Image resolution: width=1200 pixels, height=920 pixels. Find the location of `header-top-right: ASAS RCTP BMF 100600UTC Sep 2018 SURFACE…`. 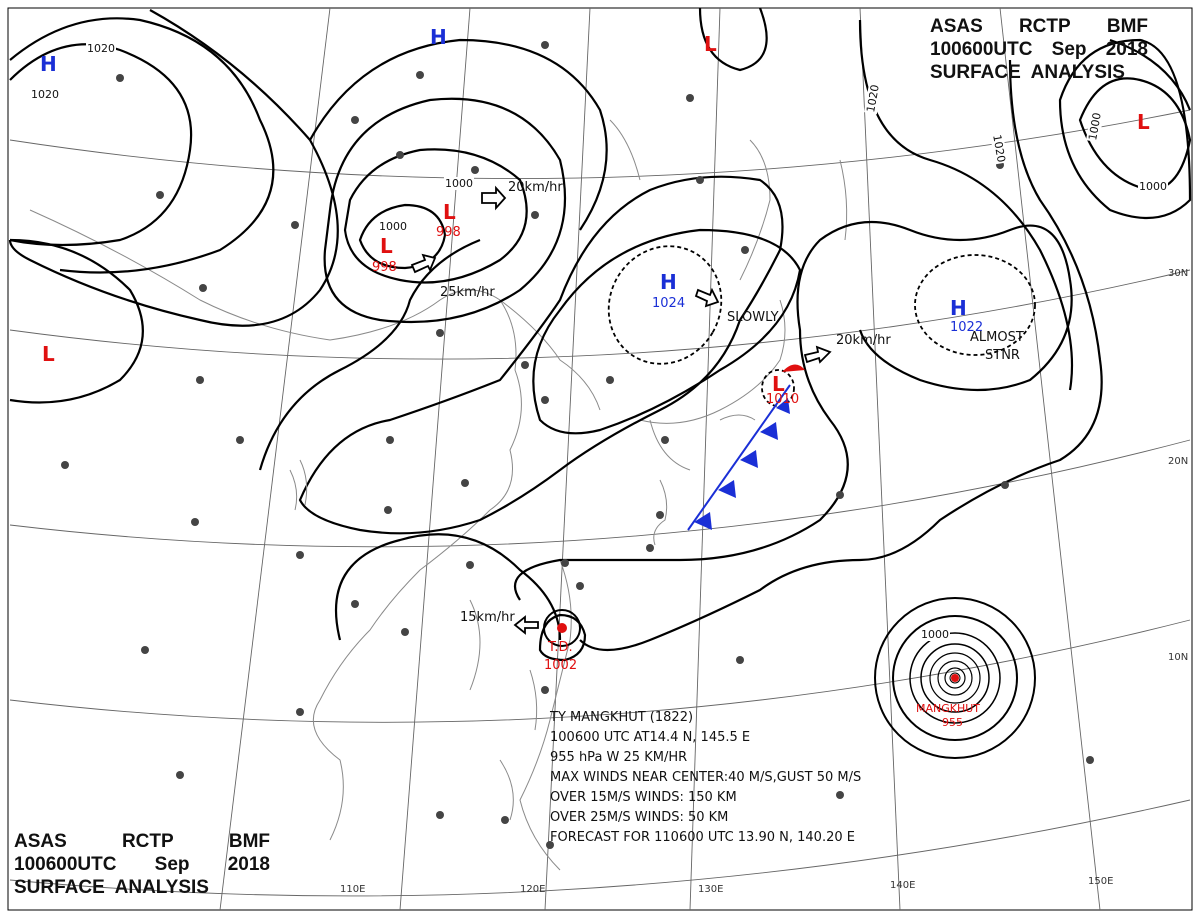

header-top-right: ASAS RCTP BMF 100600UTC Sep 2018 SURFACE… is located at coordinates (1039, 49).